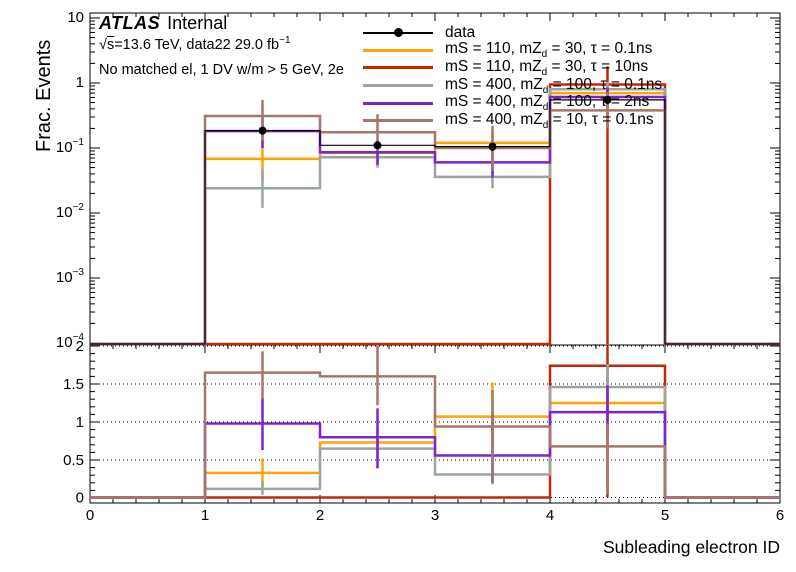  I want to click on x-tick-label: 5, so click(665, 515).